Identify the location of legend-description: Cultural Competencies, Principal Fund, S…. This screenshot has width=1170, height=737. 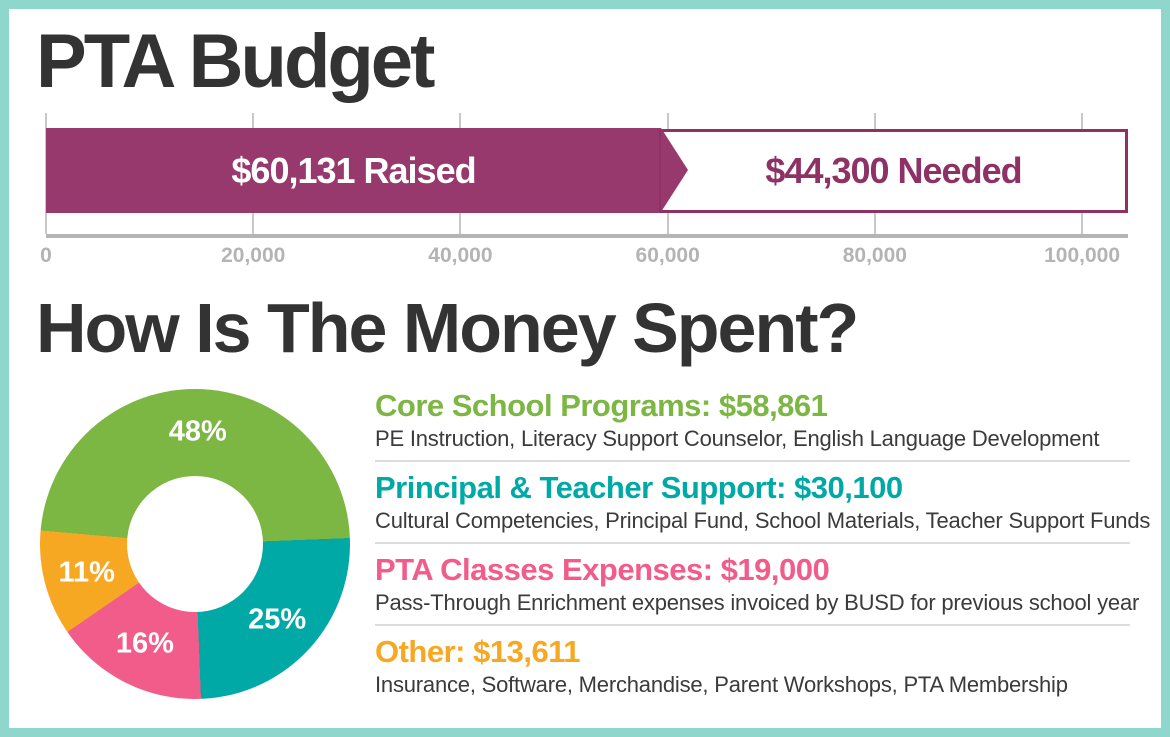
(763, 520).